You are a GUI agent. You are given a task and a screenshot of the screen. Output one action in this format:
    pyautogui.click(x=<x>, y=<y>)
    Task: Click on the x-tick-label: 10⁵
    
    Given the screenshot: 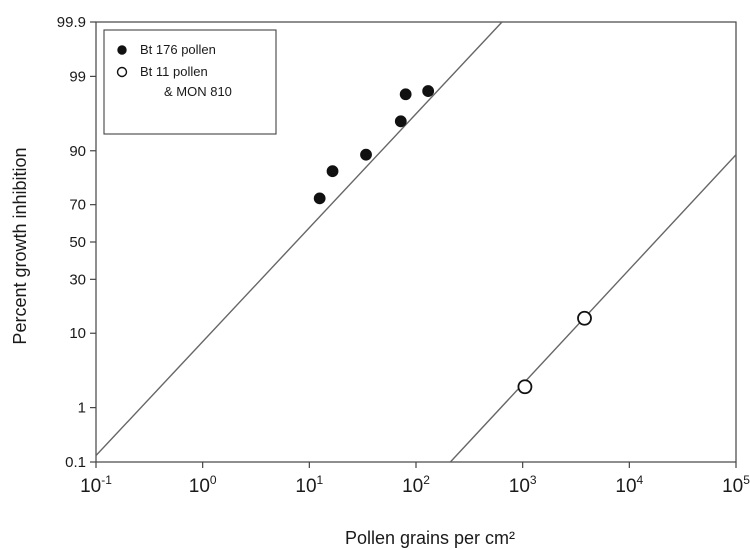 What is the action you would take?
    pyautogui.click(x=736, y=485)
    